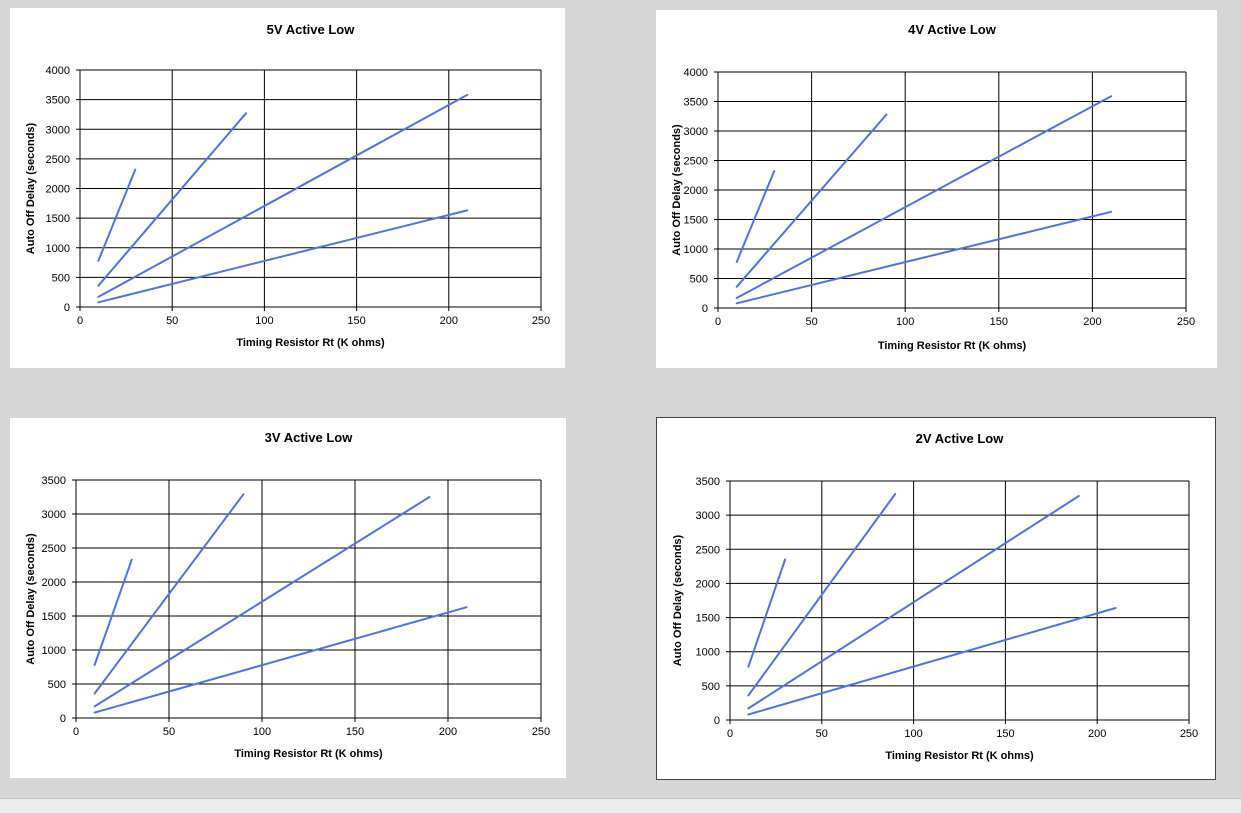  Describe the element at coordinates (960, 438) in the screenshot. I see `chart-title: 2V Active Low` at that location.